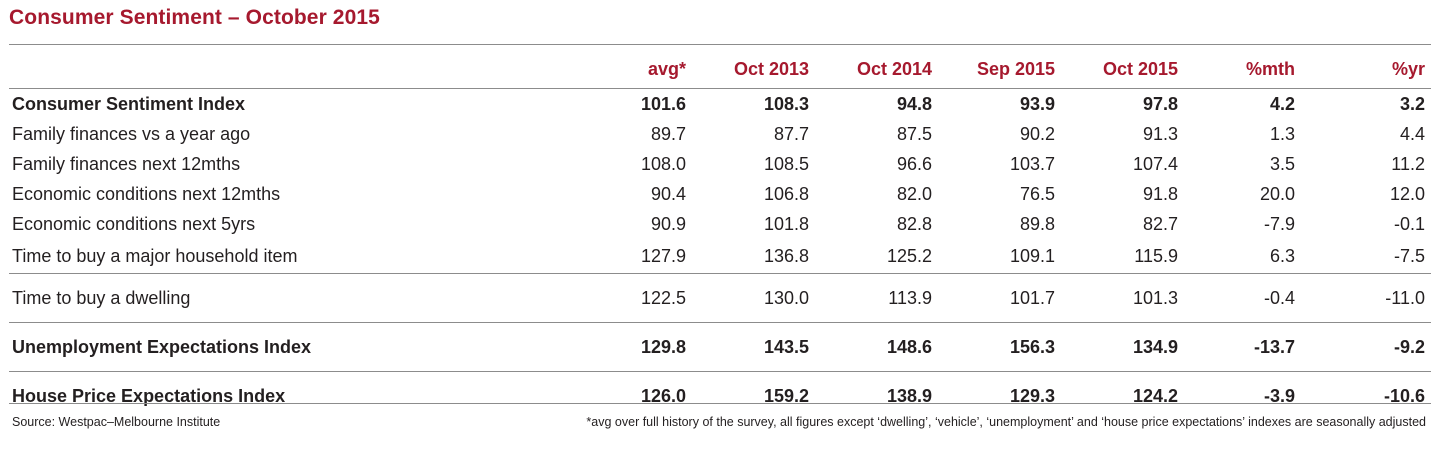 The image size is (1440, 451). What do you see at coordinates (786, 255) in the screenshot?
I see `cell-oct-2013: 136.8` at bounding box center [786, 255].